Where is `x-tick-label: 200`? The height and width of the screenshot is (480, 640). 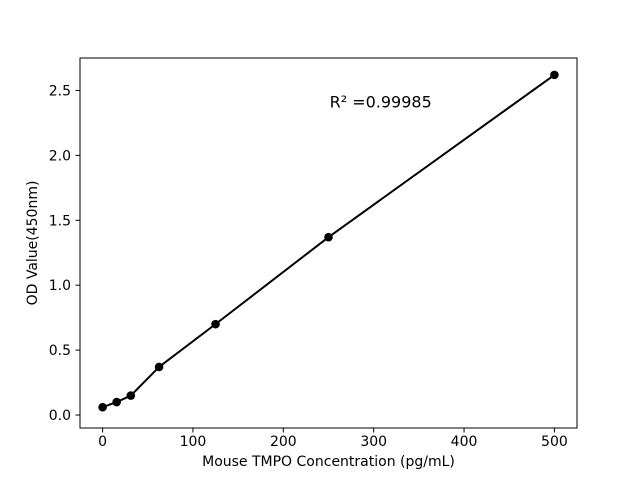
x-tick-label: 200 is located at coordinates (283, 442).